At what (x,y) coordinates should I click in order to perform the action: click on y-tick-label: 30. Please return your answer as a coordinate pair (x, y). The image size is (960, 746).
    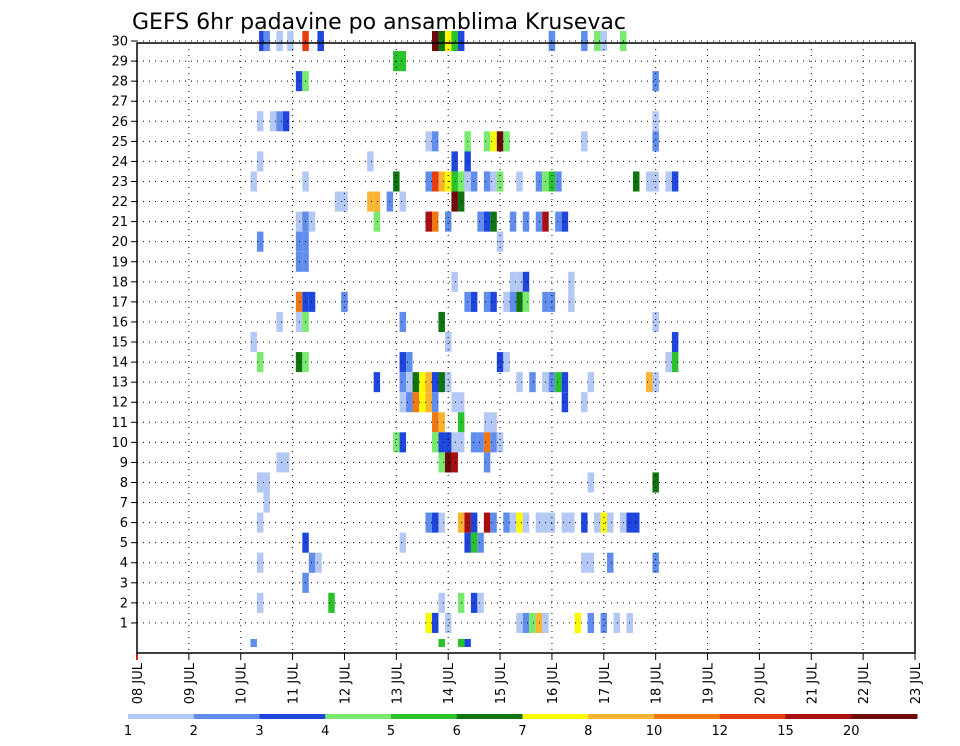
    Looking at the image, I should click on (119, 42).